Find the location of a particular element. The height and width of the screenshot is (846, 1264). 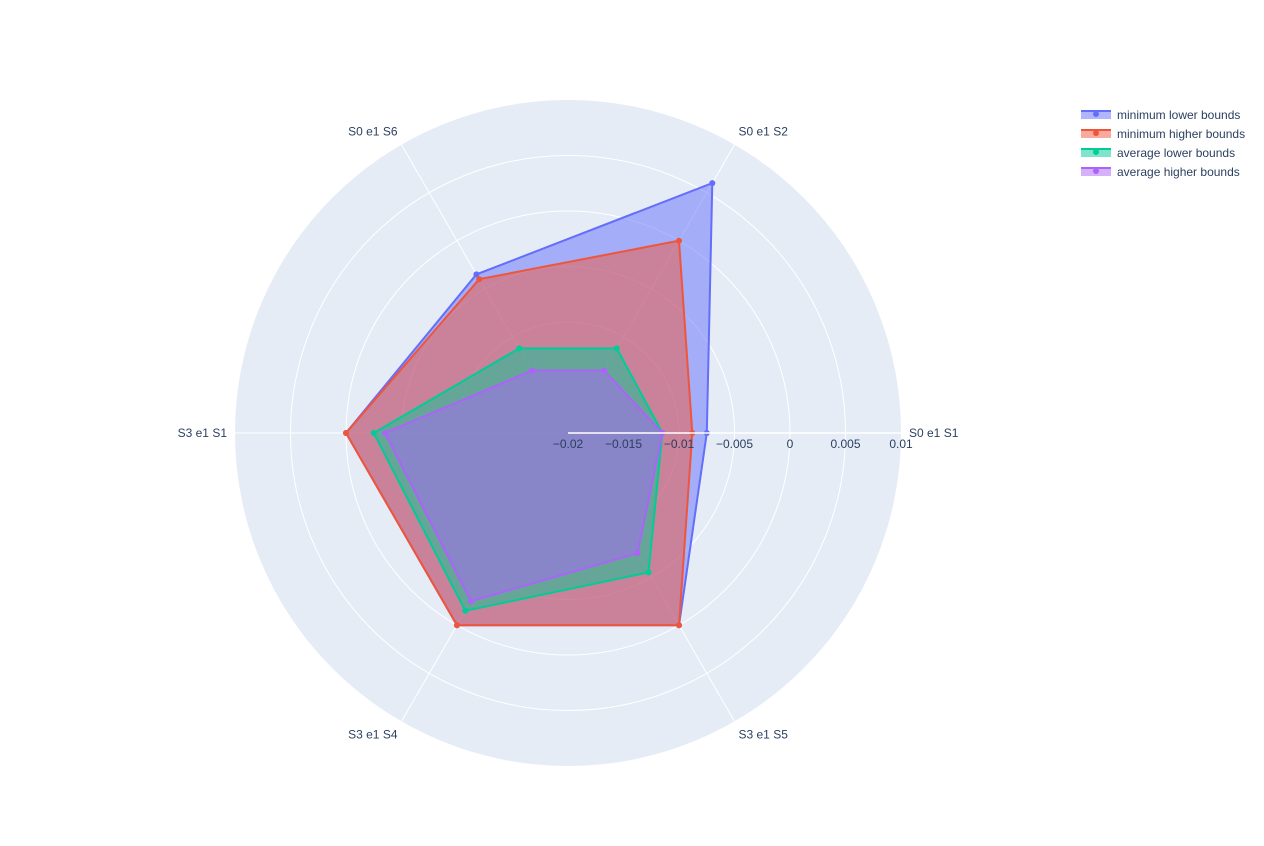

series-average-higher-bounds is located at coordinates (523, 486).